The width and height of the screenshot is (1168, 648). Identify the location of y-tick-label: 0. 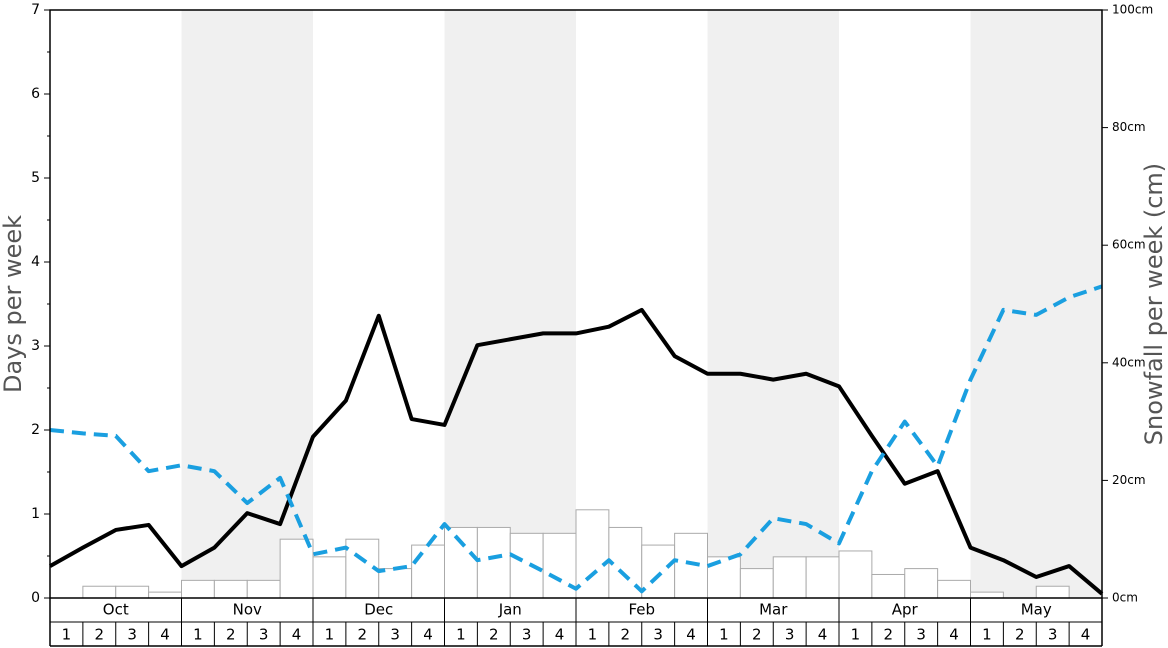
(35, 598).